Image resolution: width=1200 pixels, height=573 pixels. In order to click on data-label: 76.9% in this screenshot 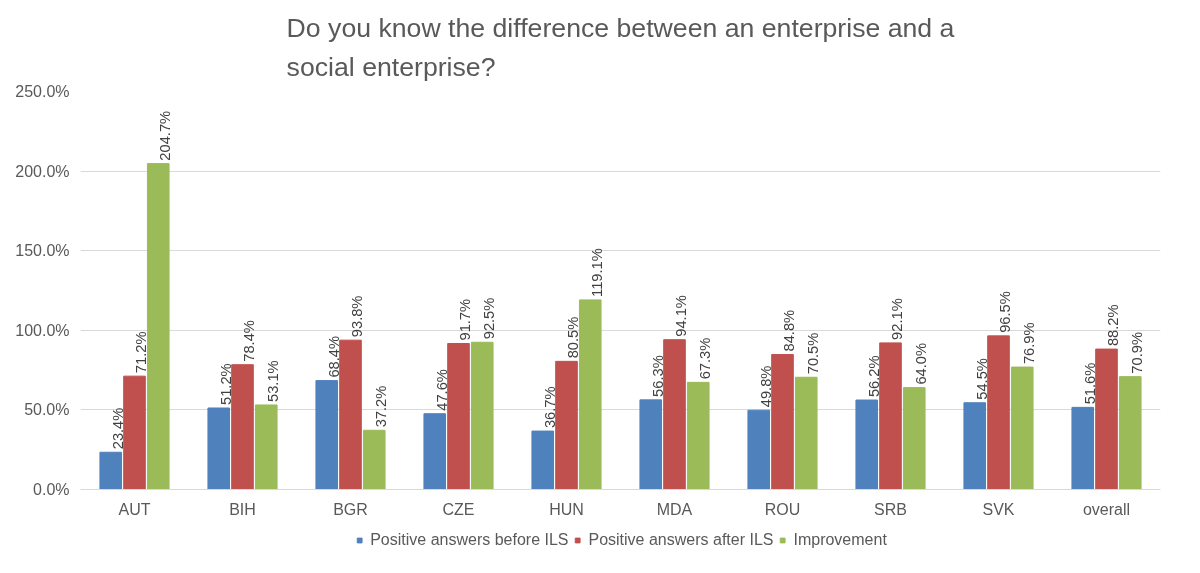, I will do `click(1029, 343)`.